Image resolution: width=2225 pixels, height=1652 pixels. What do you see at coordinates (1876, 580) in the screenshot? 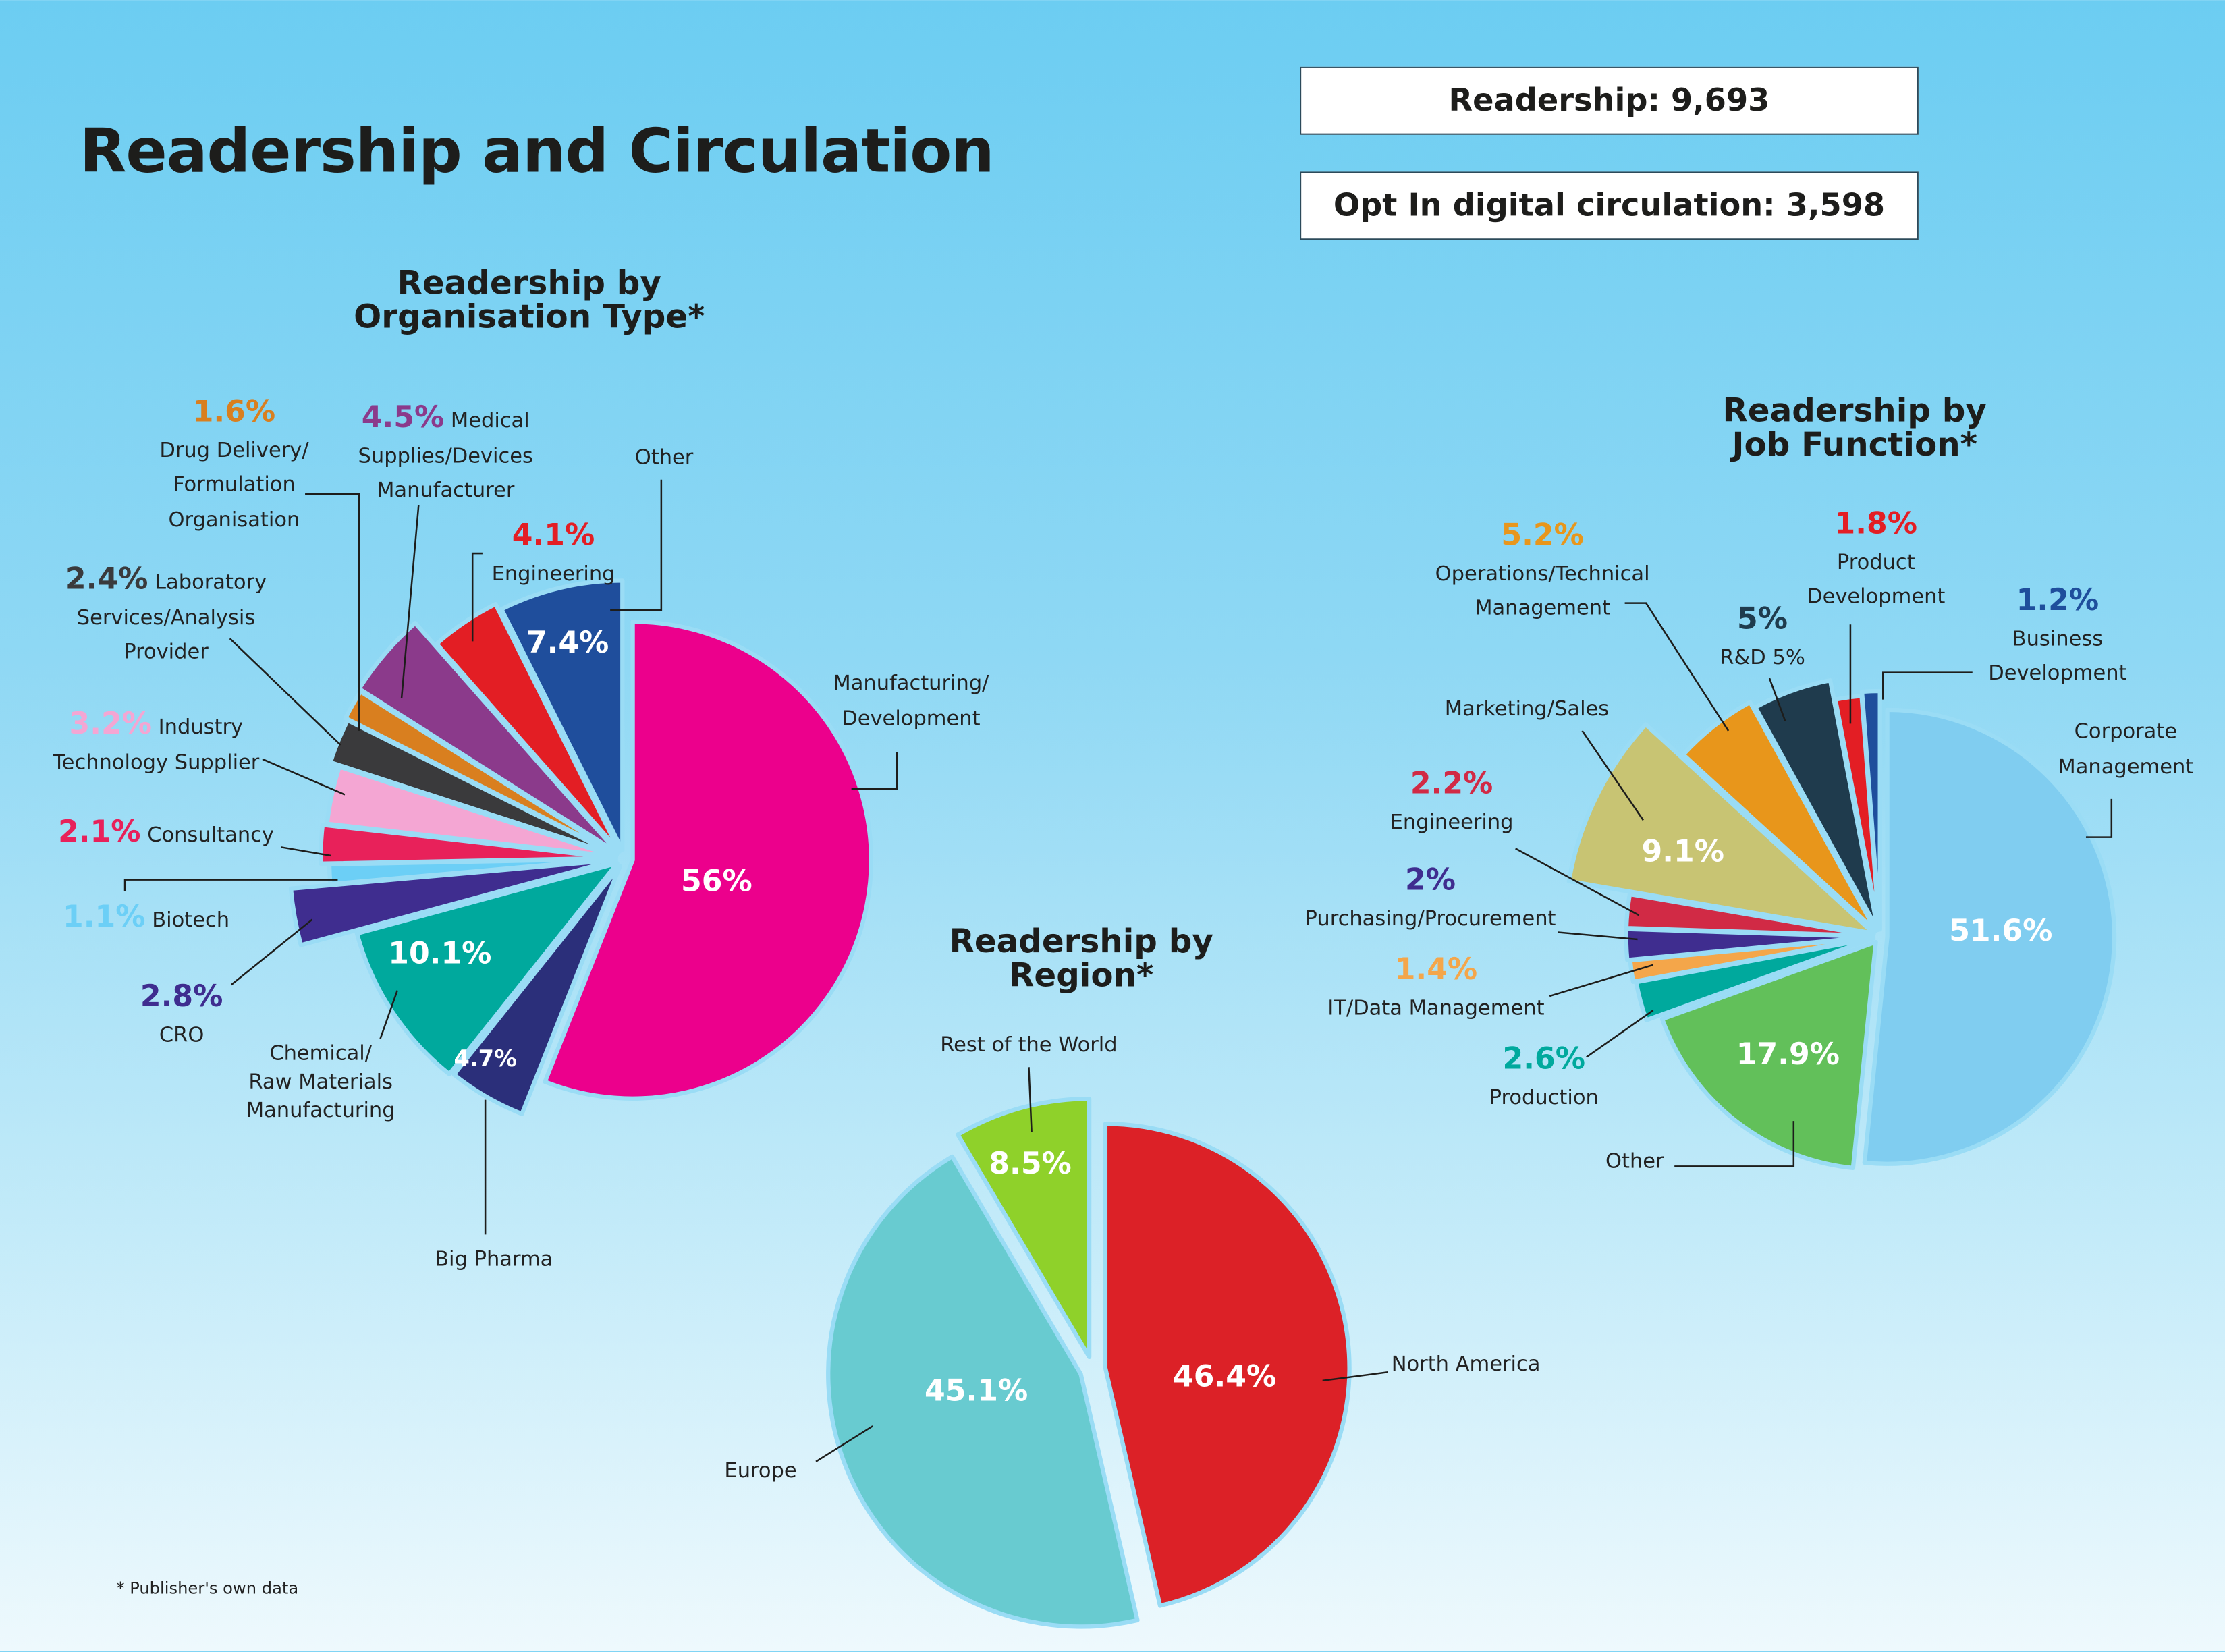
I see `name-product-dev: Product Development` at bounding box center [1876, 580].